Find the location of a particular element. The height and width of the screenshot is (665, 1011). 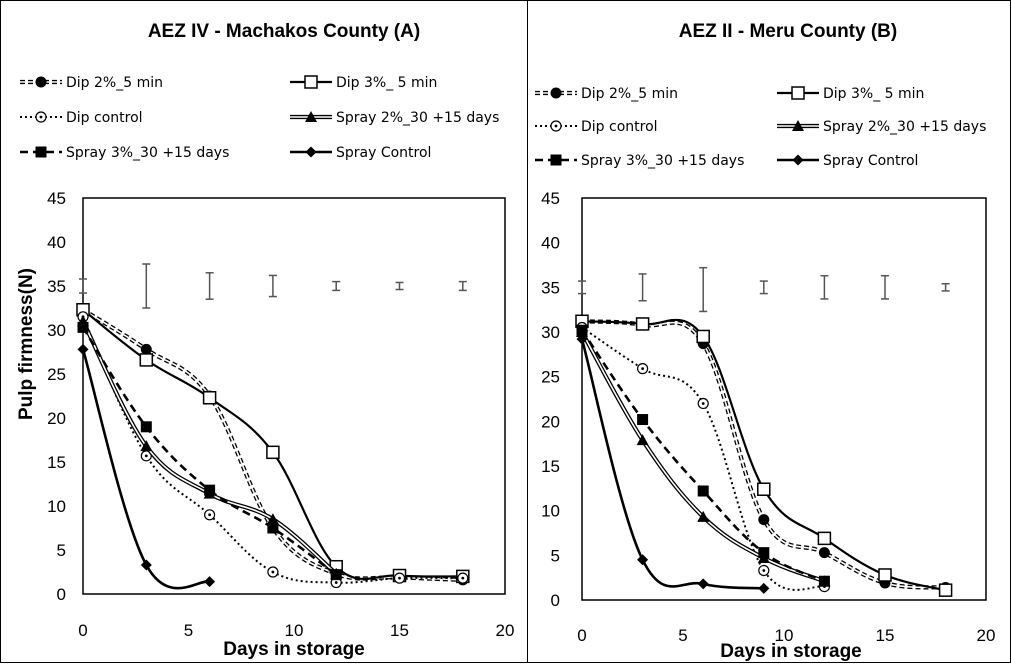

chart-title-b: AEZ II - Meru County (B) is located at coordinates (788, 31).